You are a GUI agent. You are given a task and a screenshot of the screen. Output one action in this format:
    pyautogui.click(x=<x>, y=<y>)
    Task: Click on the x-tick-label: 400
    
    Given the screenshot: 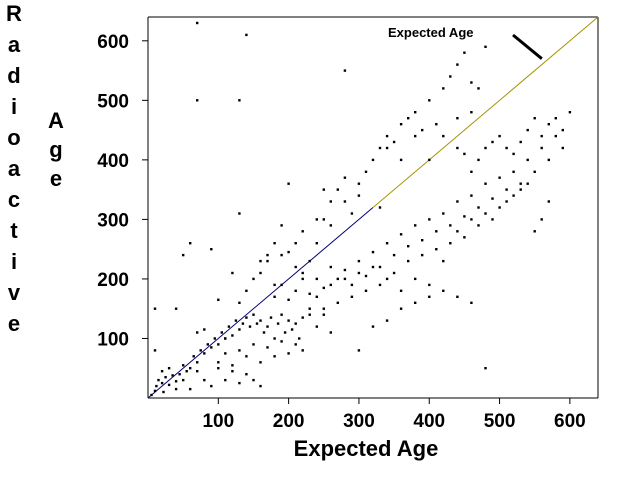 What is the action you would take?
    pyautogui.click(x=429, y=421)
    